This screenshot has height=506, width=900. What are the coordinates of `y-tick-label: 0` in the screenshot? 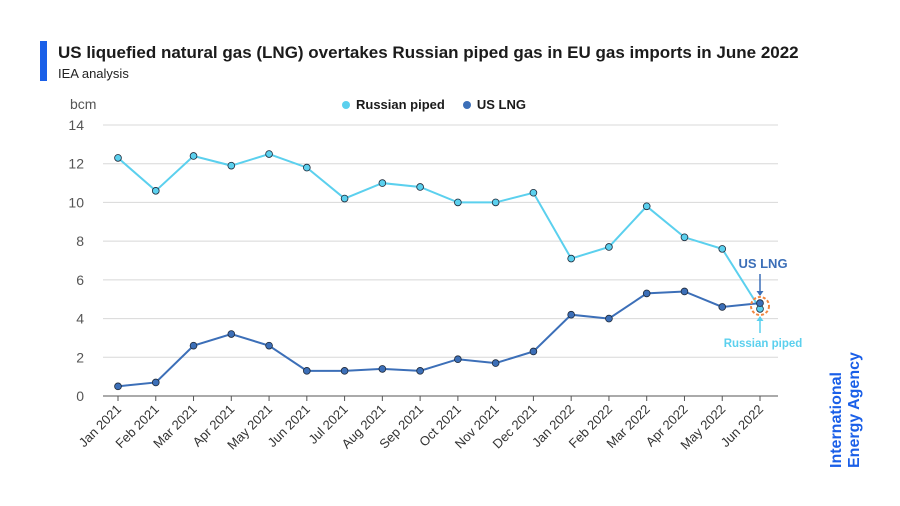 It's located at (80, 396).